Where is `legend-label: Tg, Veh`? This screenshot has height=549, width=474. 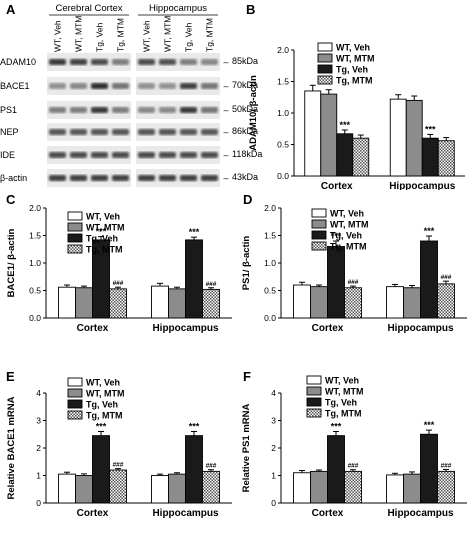 legend-label: Tg, Veh is located at coordinates (346, 236).